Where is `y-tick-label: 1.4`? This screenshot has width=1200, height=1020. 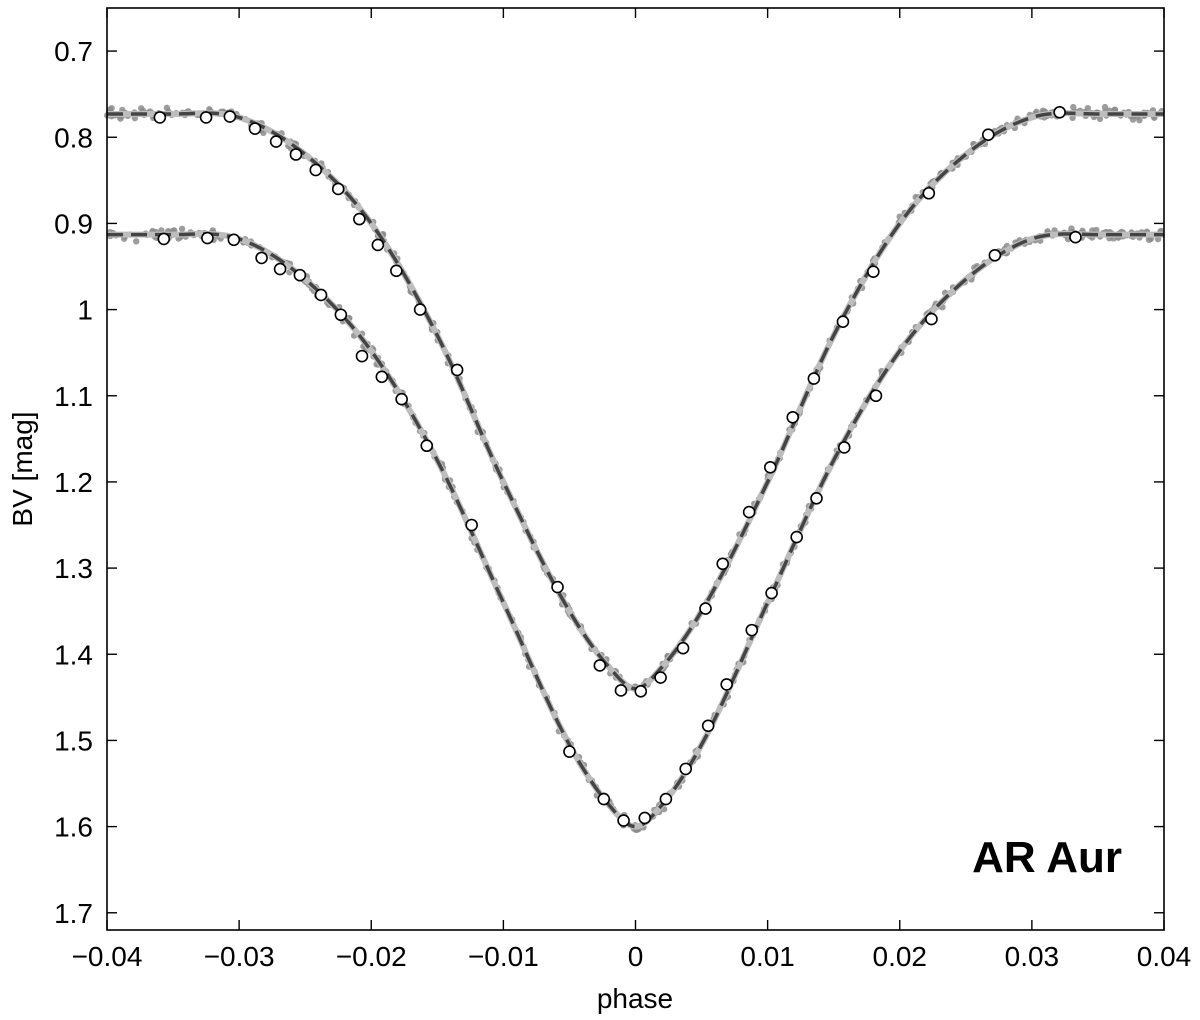 y-tick-label: 1.4 is located at coordinates (73, 654).